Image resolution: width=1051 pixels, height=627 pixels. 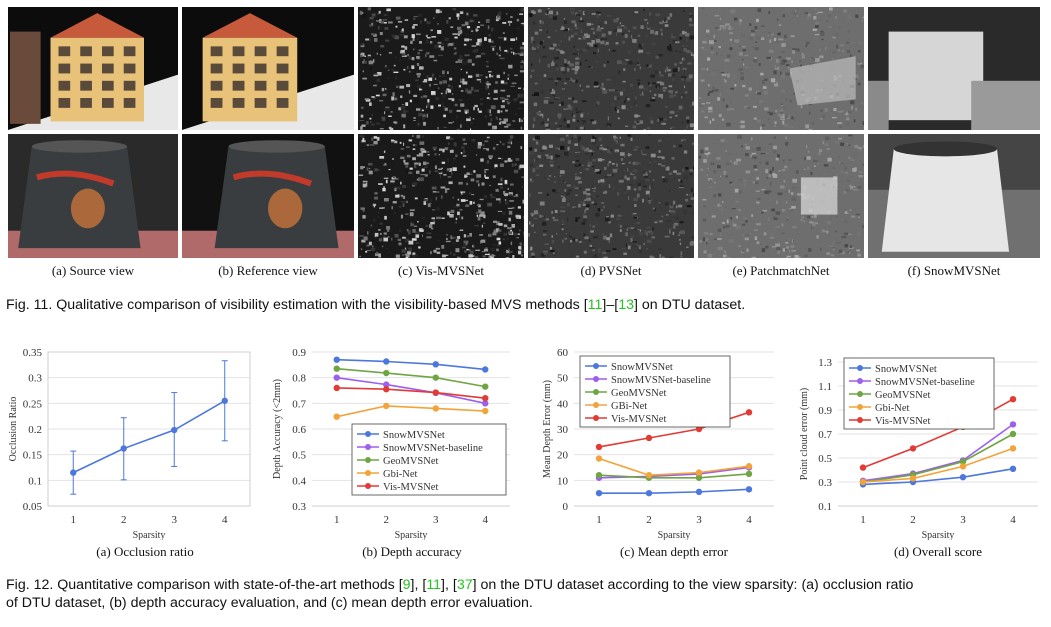 What do you see at coordinates (954, 270) in the screenshot?
I see `subcaption-snowmvsnet: (f) SnowMVSNet` at bounding box center [954, 270].